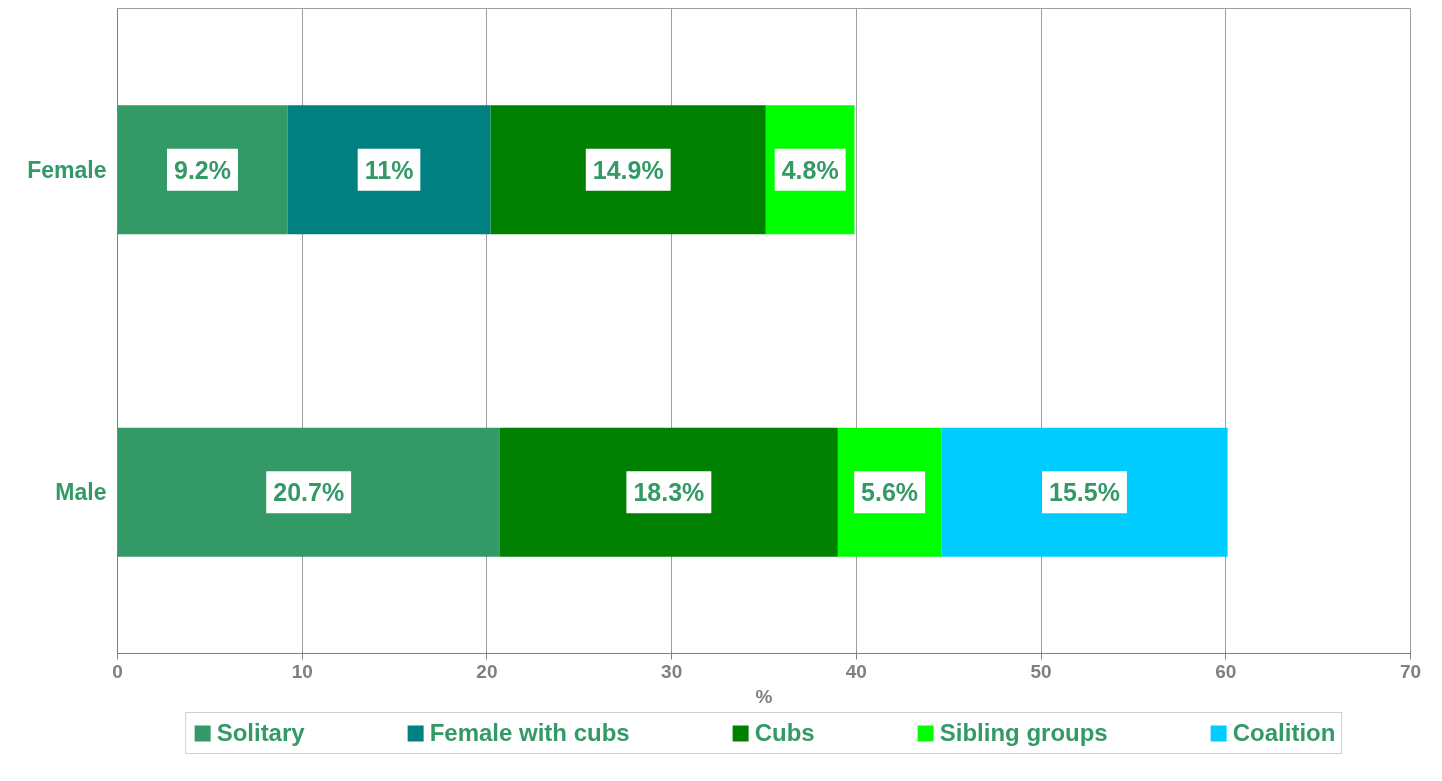 The height and width of the screenshot is (781, 1442). I want to click on x-tick-label: 30, so click(672, 671).